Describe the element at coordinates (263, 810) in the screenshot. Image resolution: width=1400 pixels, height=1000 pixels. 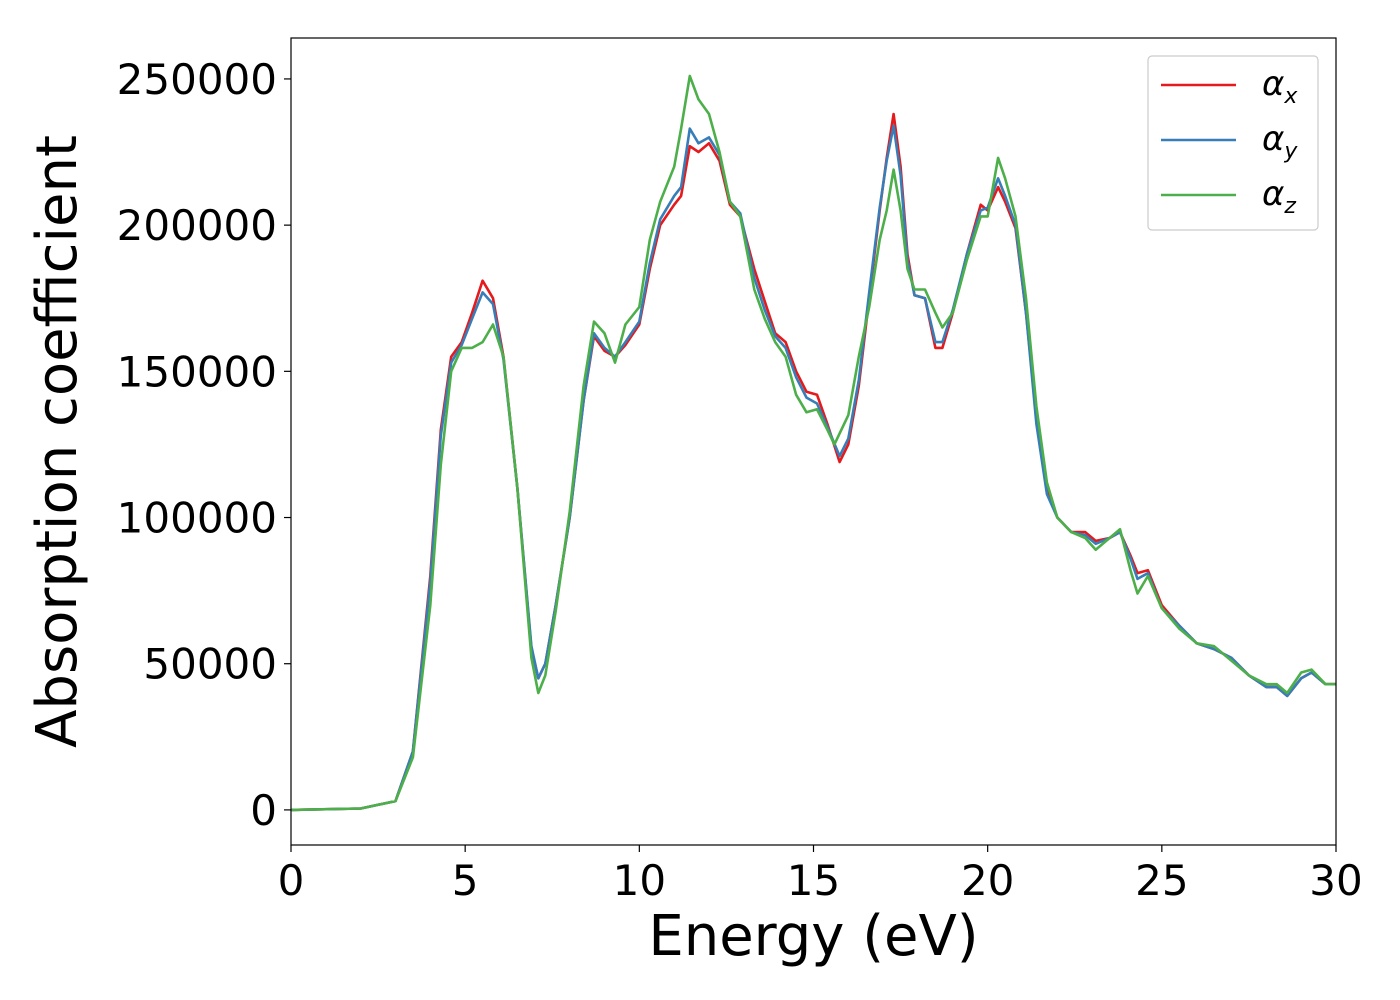
I see `y-tick-label: 0` at that location.